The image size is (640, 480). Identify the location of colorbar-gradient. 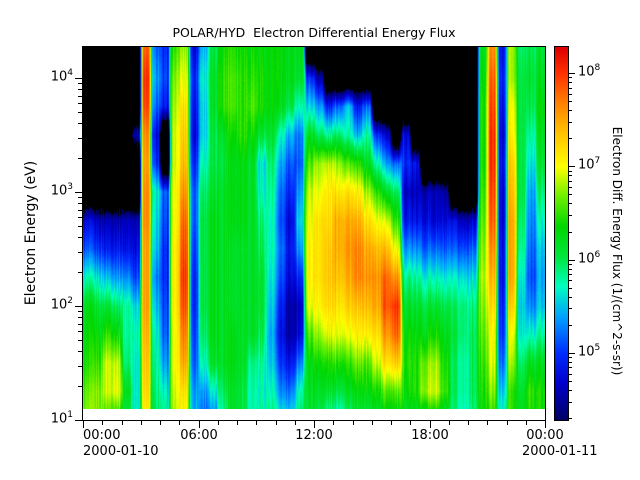
(561, 233).